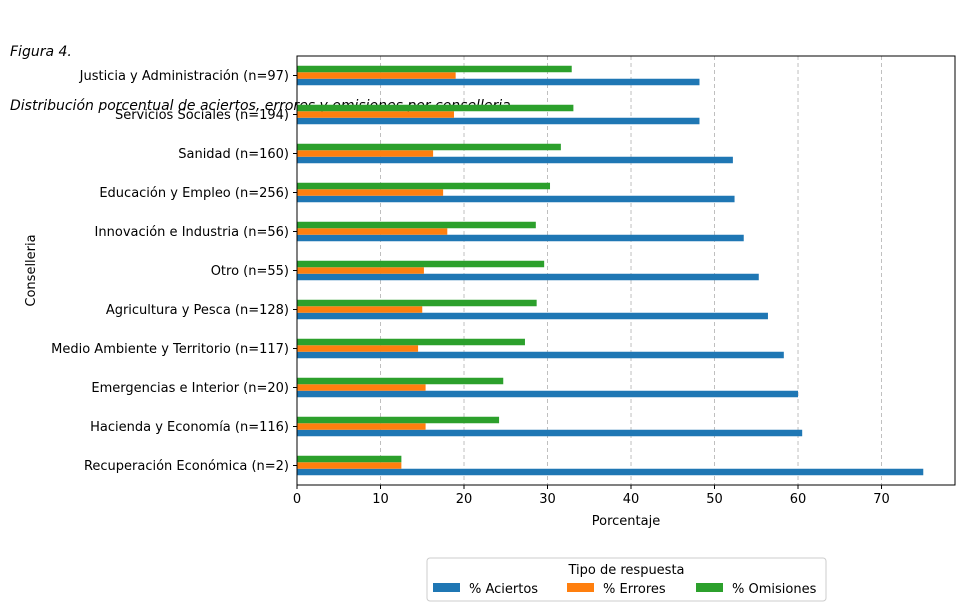 The image size is (964, 611). I want to click on x-tick-label: 30, so click(547, 499).